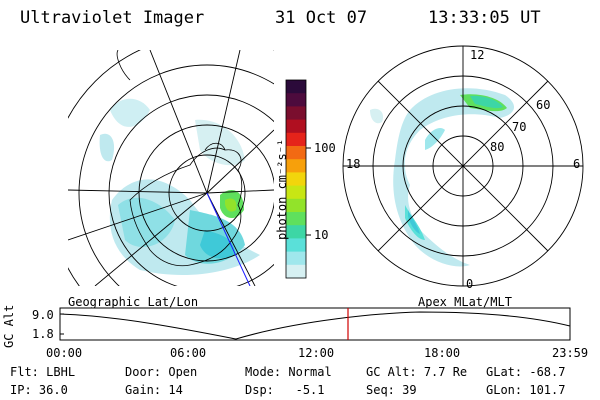 The width and height of the screenshot is (600, 400). Describe the element at coordinates (315, 325) in the screenshot. I see `altitude-curve` at that location.